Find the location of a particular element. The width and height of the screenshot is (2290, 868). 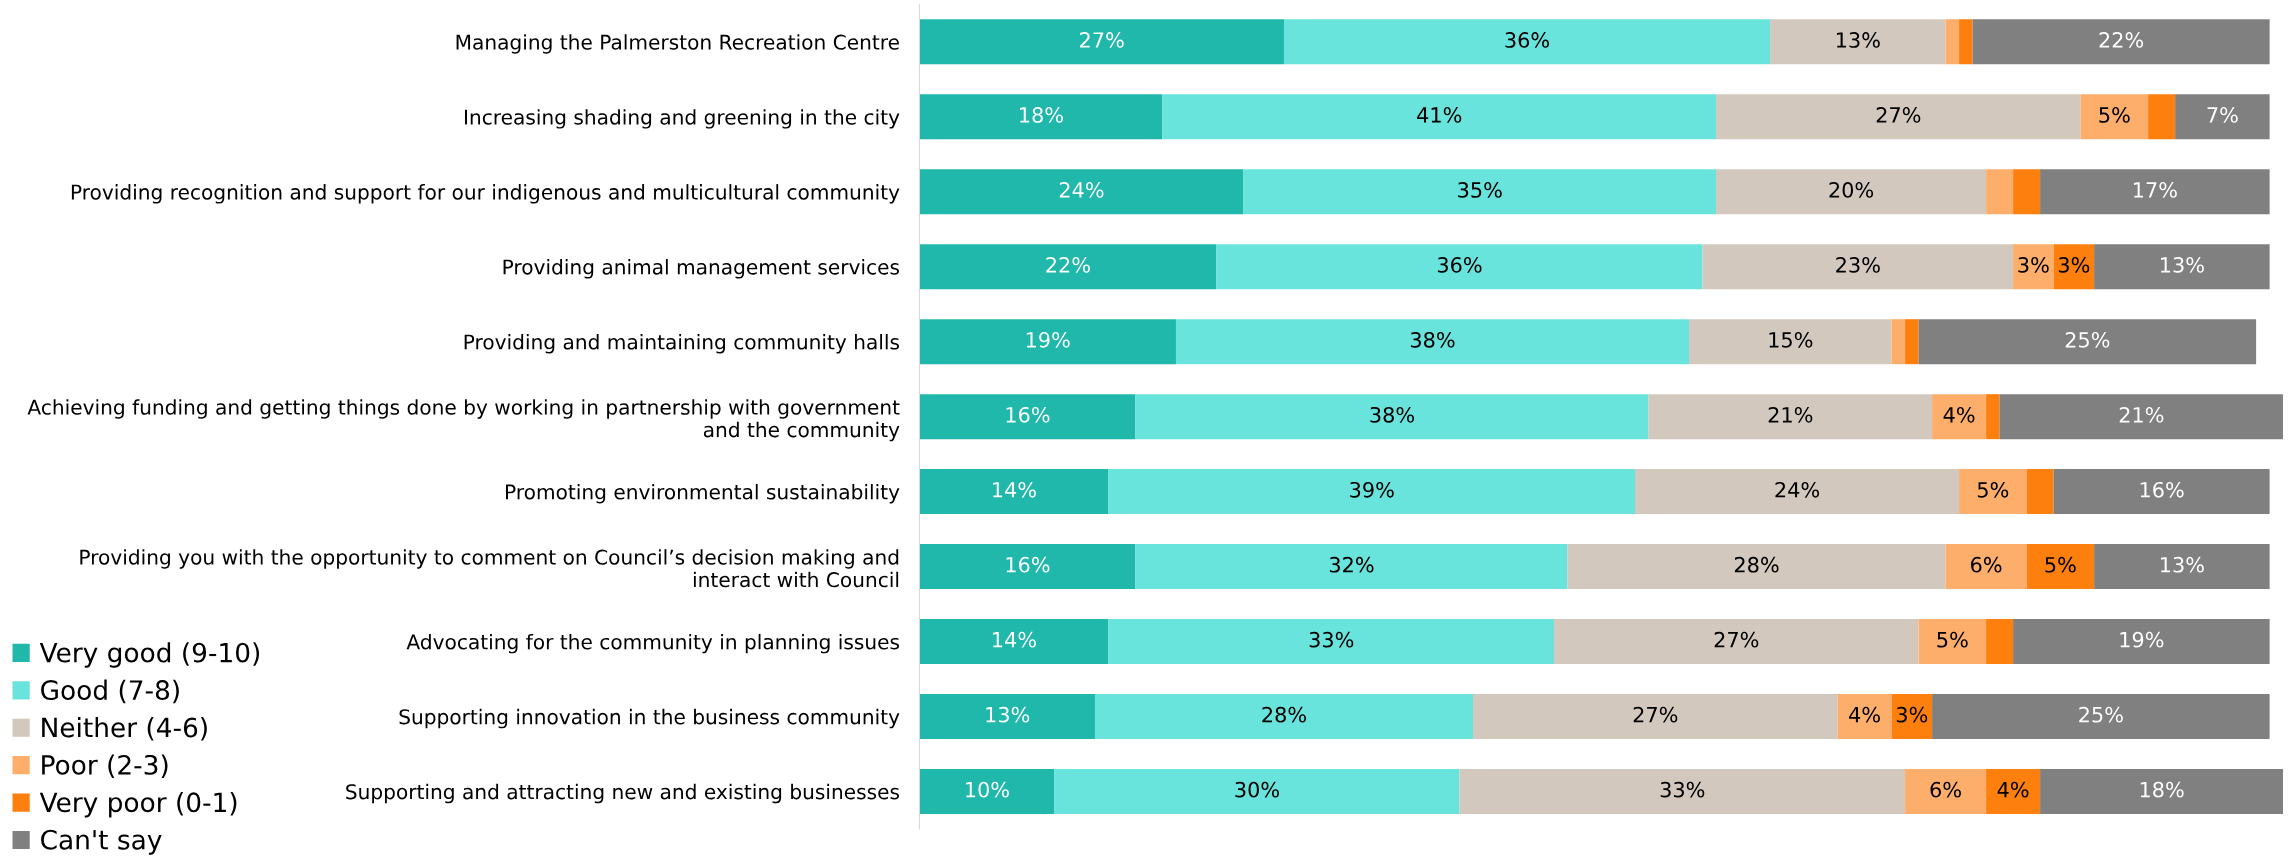

data-label: 25% is located at coordinates (2101, 714).